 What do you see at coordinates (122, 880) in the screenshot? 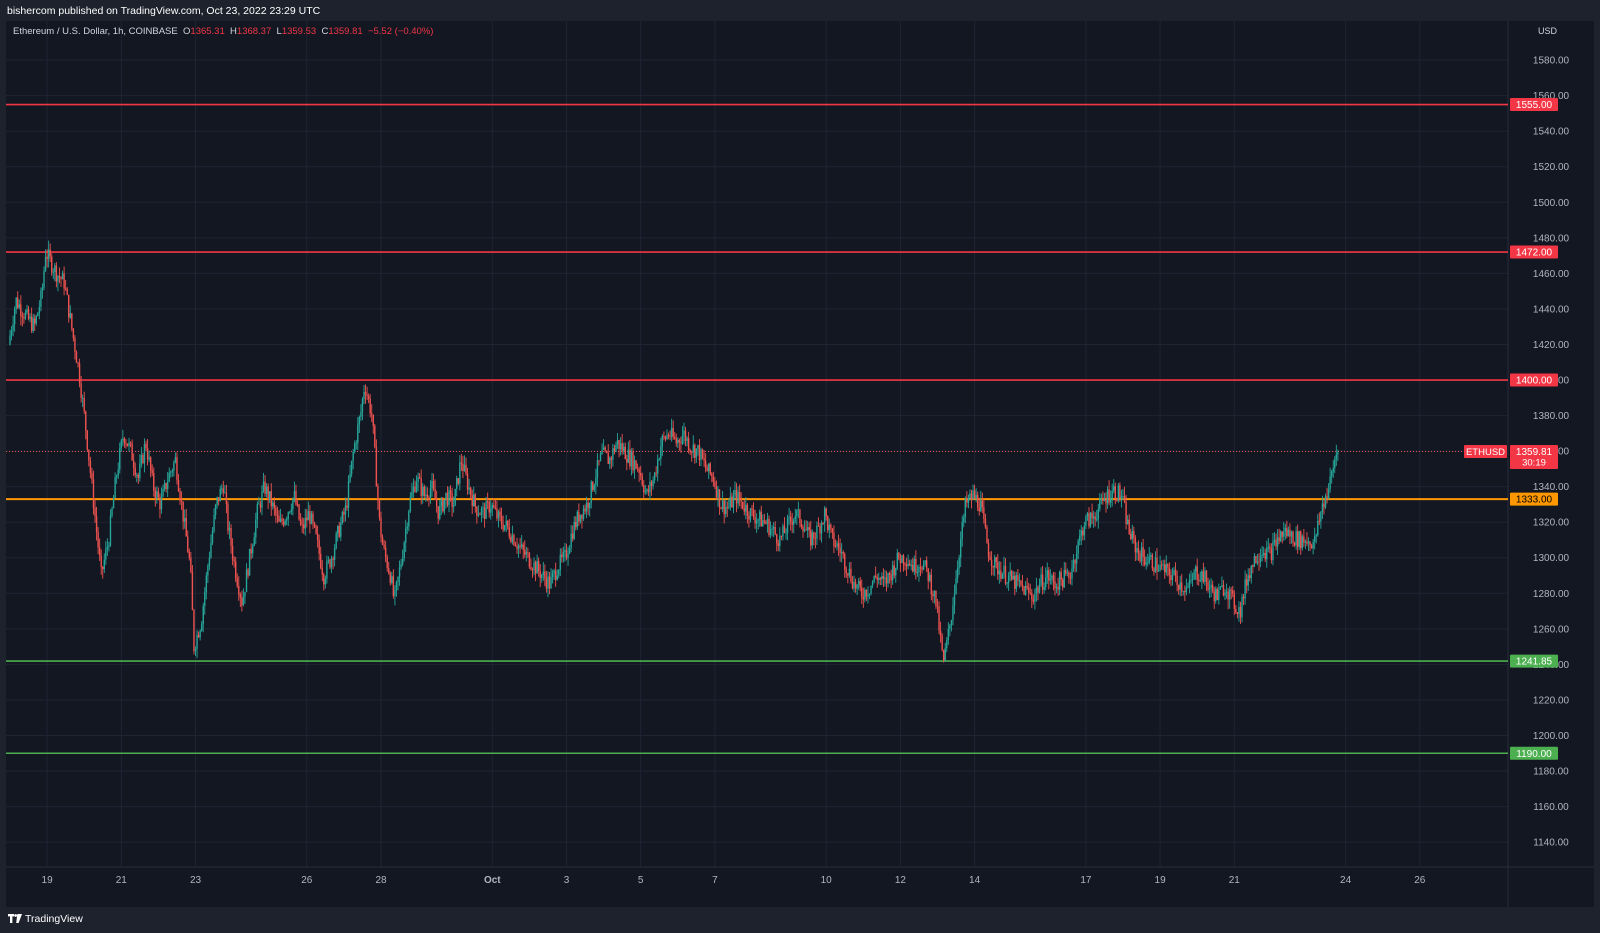
I see `x-tick-label: 21` at bounding box center [122, 880].